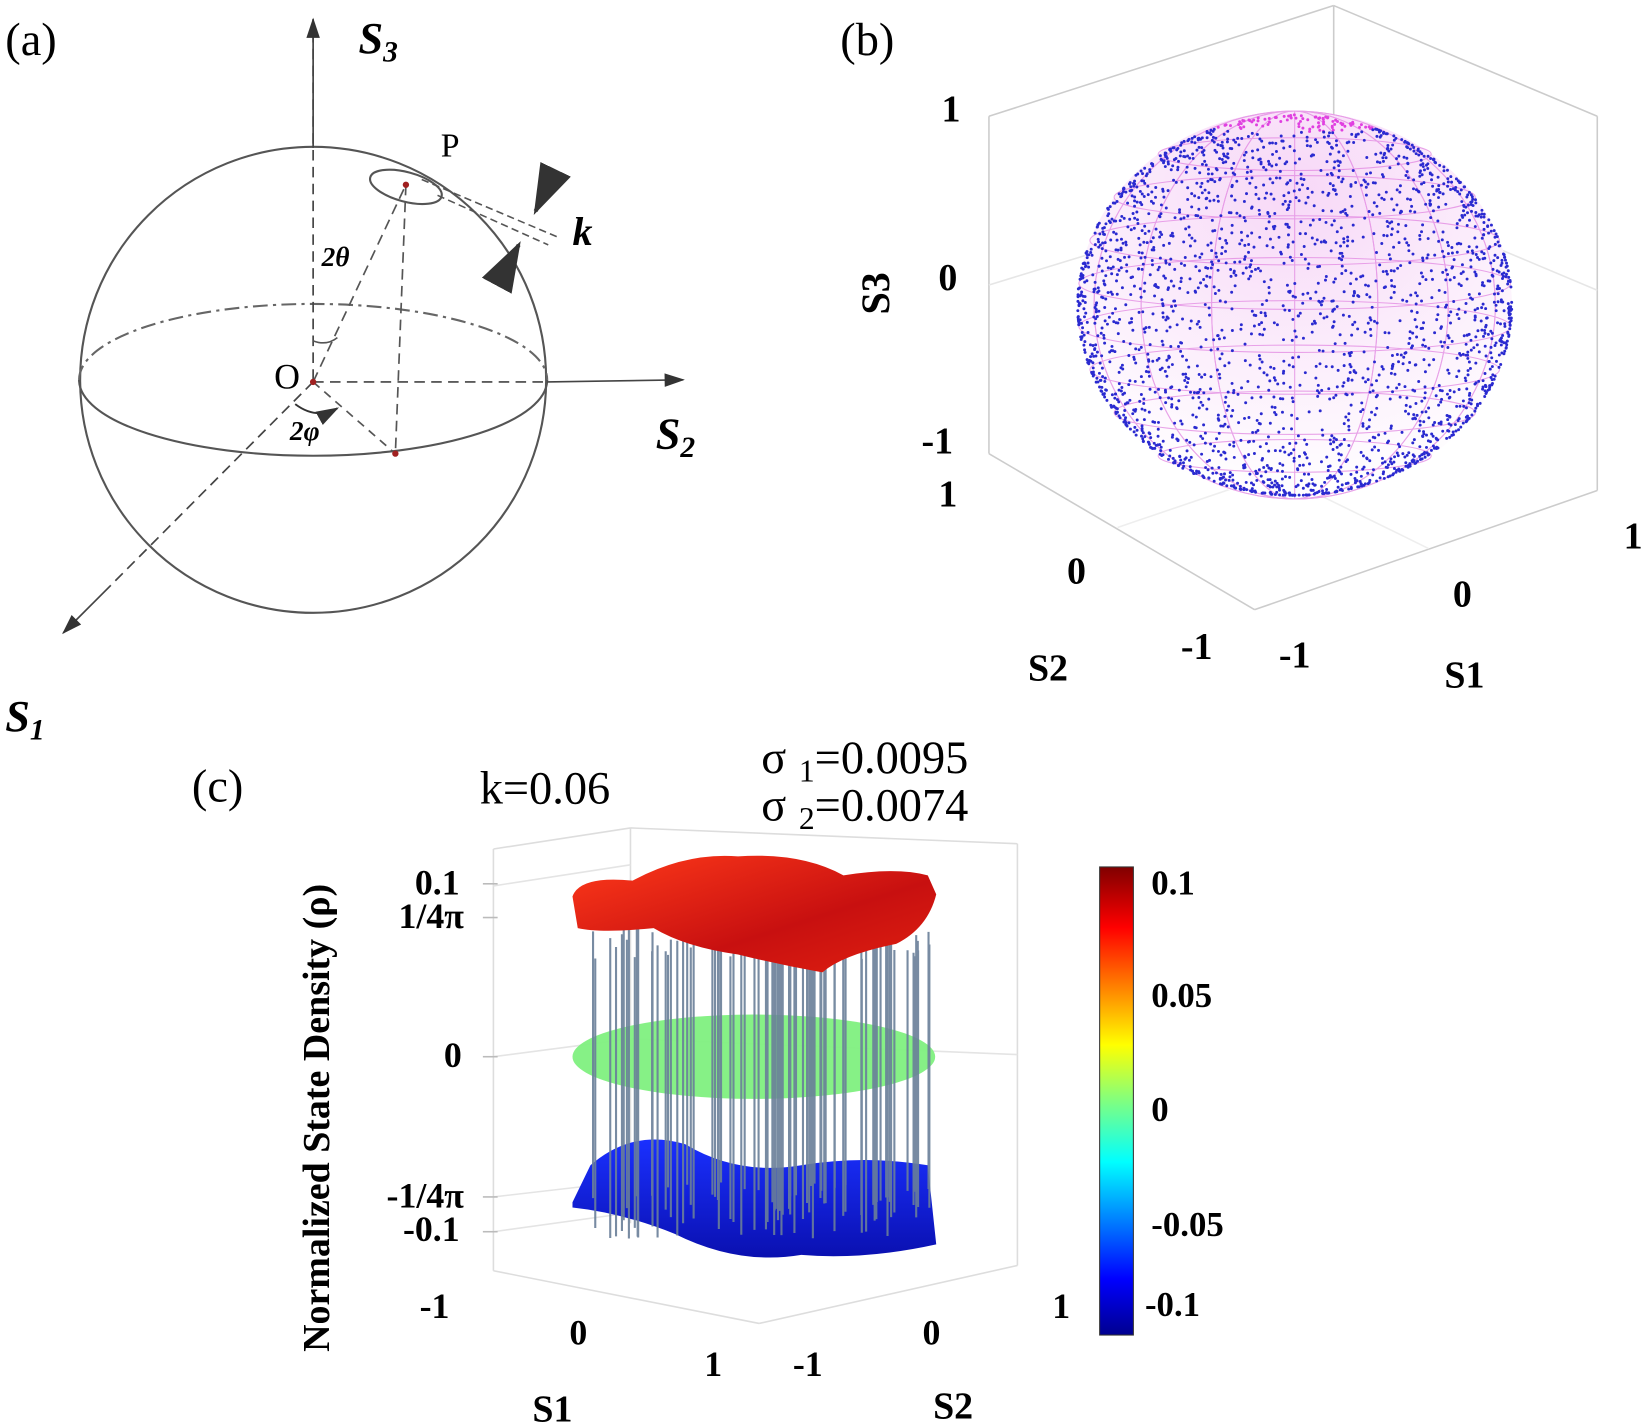  Describe the element at coordinates (1172, 882) in the screenshot. I see `colorbar-tick: 0.1` at that location.